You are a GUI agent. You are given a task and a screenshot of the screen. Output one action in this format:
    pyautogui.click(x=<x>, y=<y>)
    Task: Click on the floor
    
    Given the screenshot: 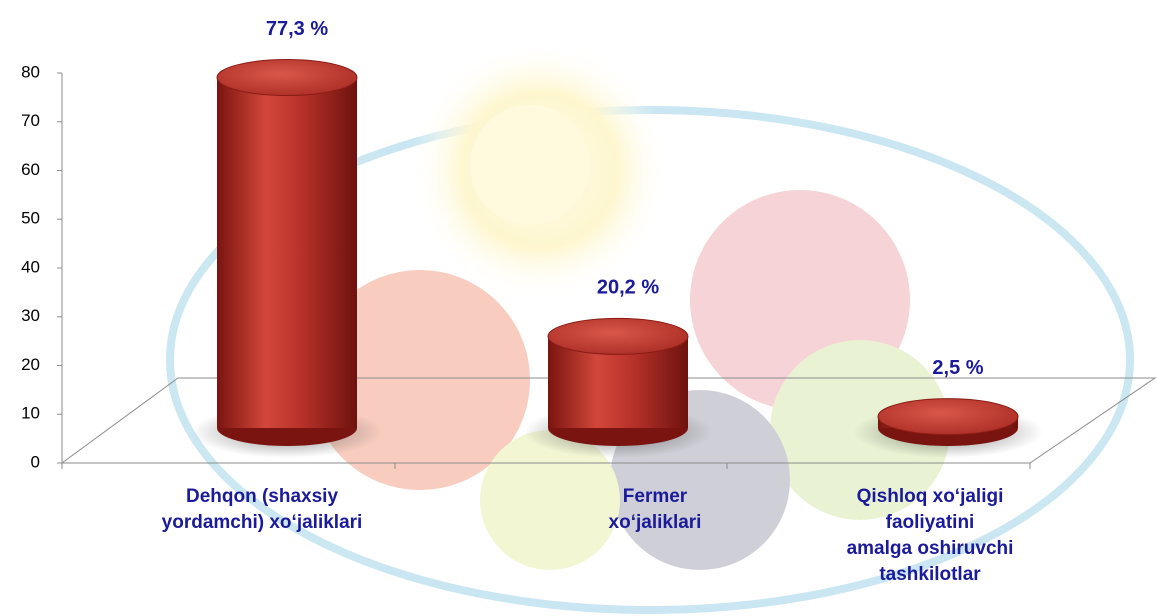 What is the action you would take?
    pyautogui.click(x=608, y=420)
    